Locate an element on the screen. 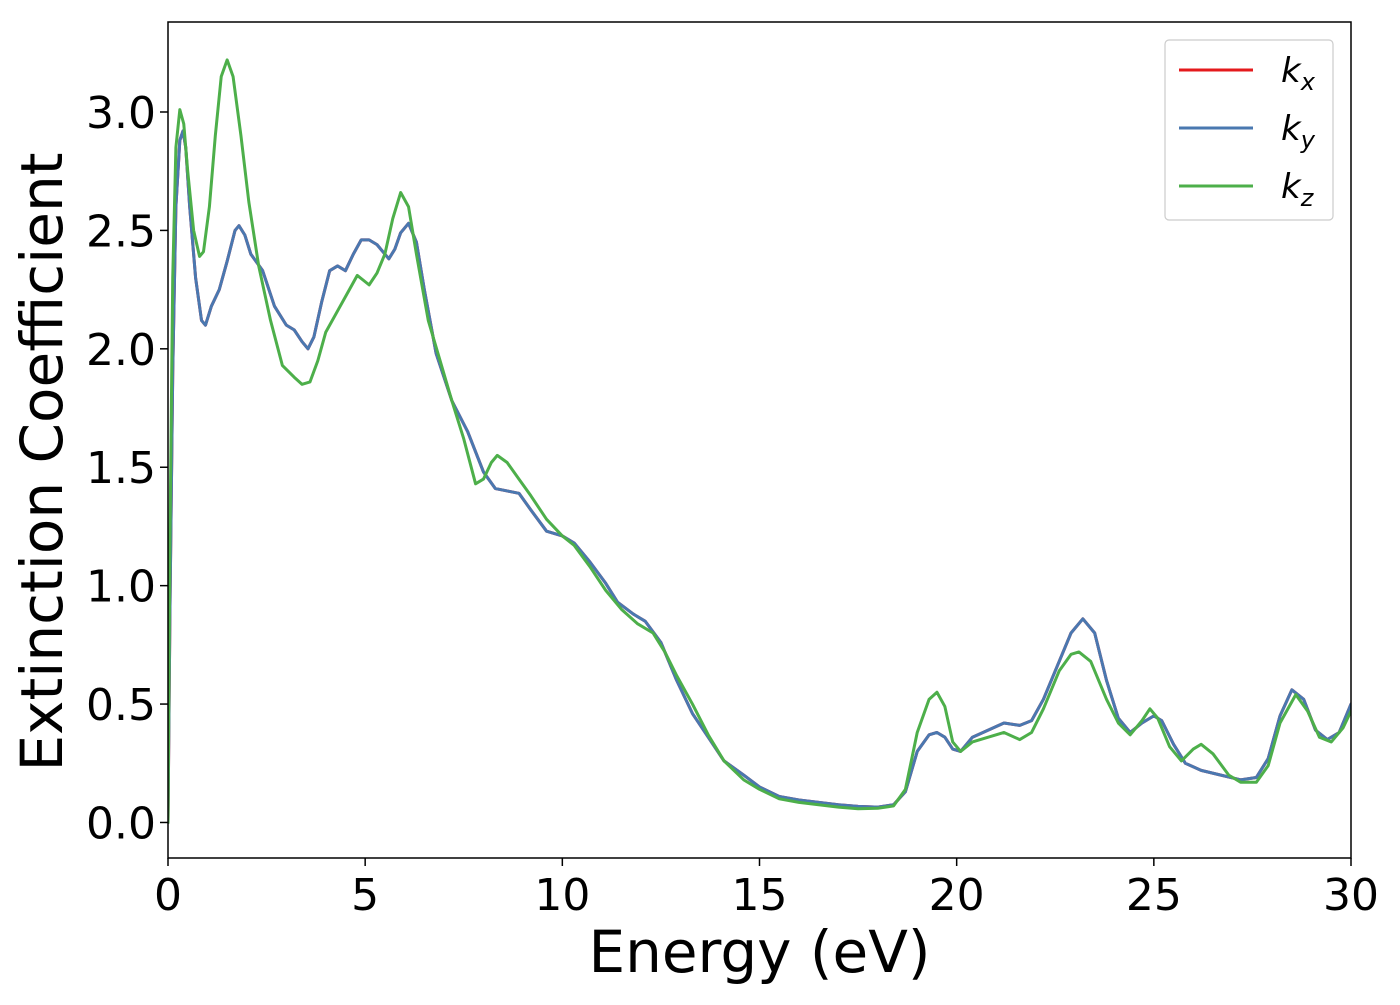  legend-label-subscript: x is located at coordinates (1308, 82).